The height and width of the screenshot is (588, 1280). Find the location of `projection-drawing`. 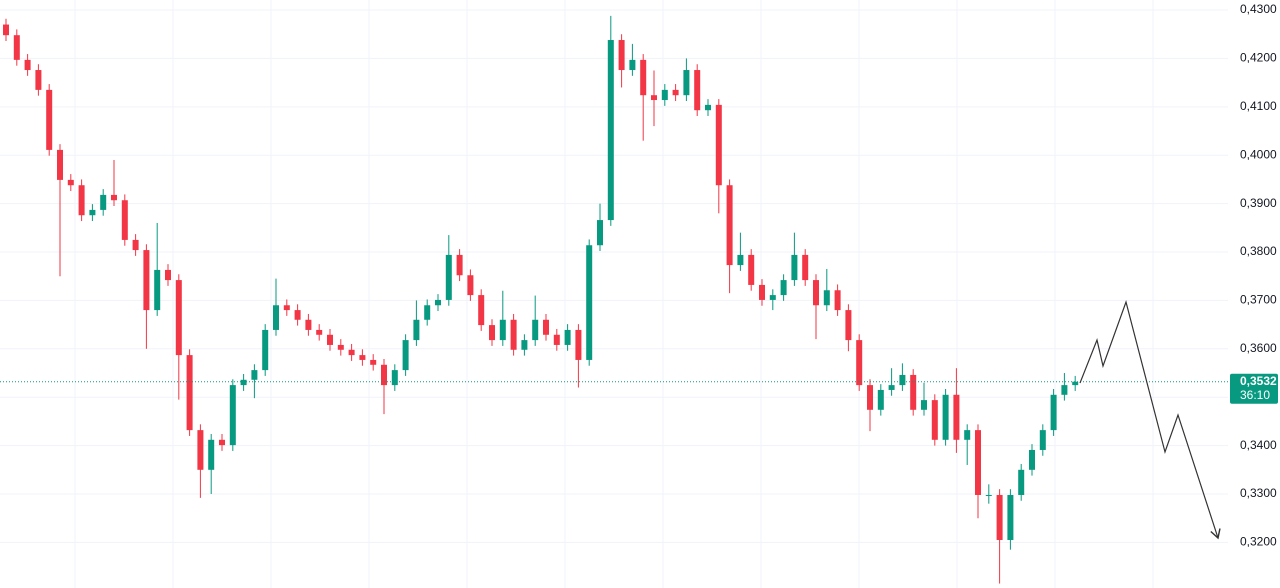

projection-drawing is located at coordinates (1150, 419).